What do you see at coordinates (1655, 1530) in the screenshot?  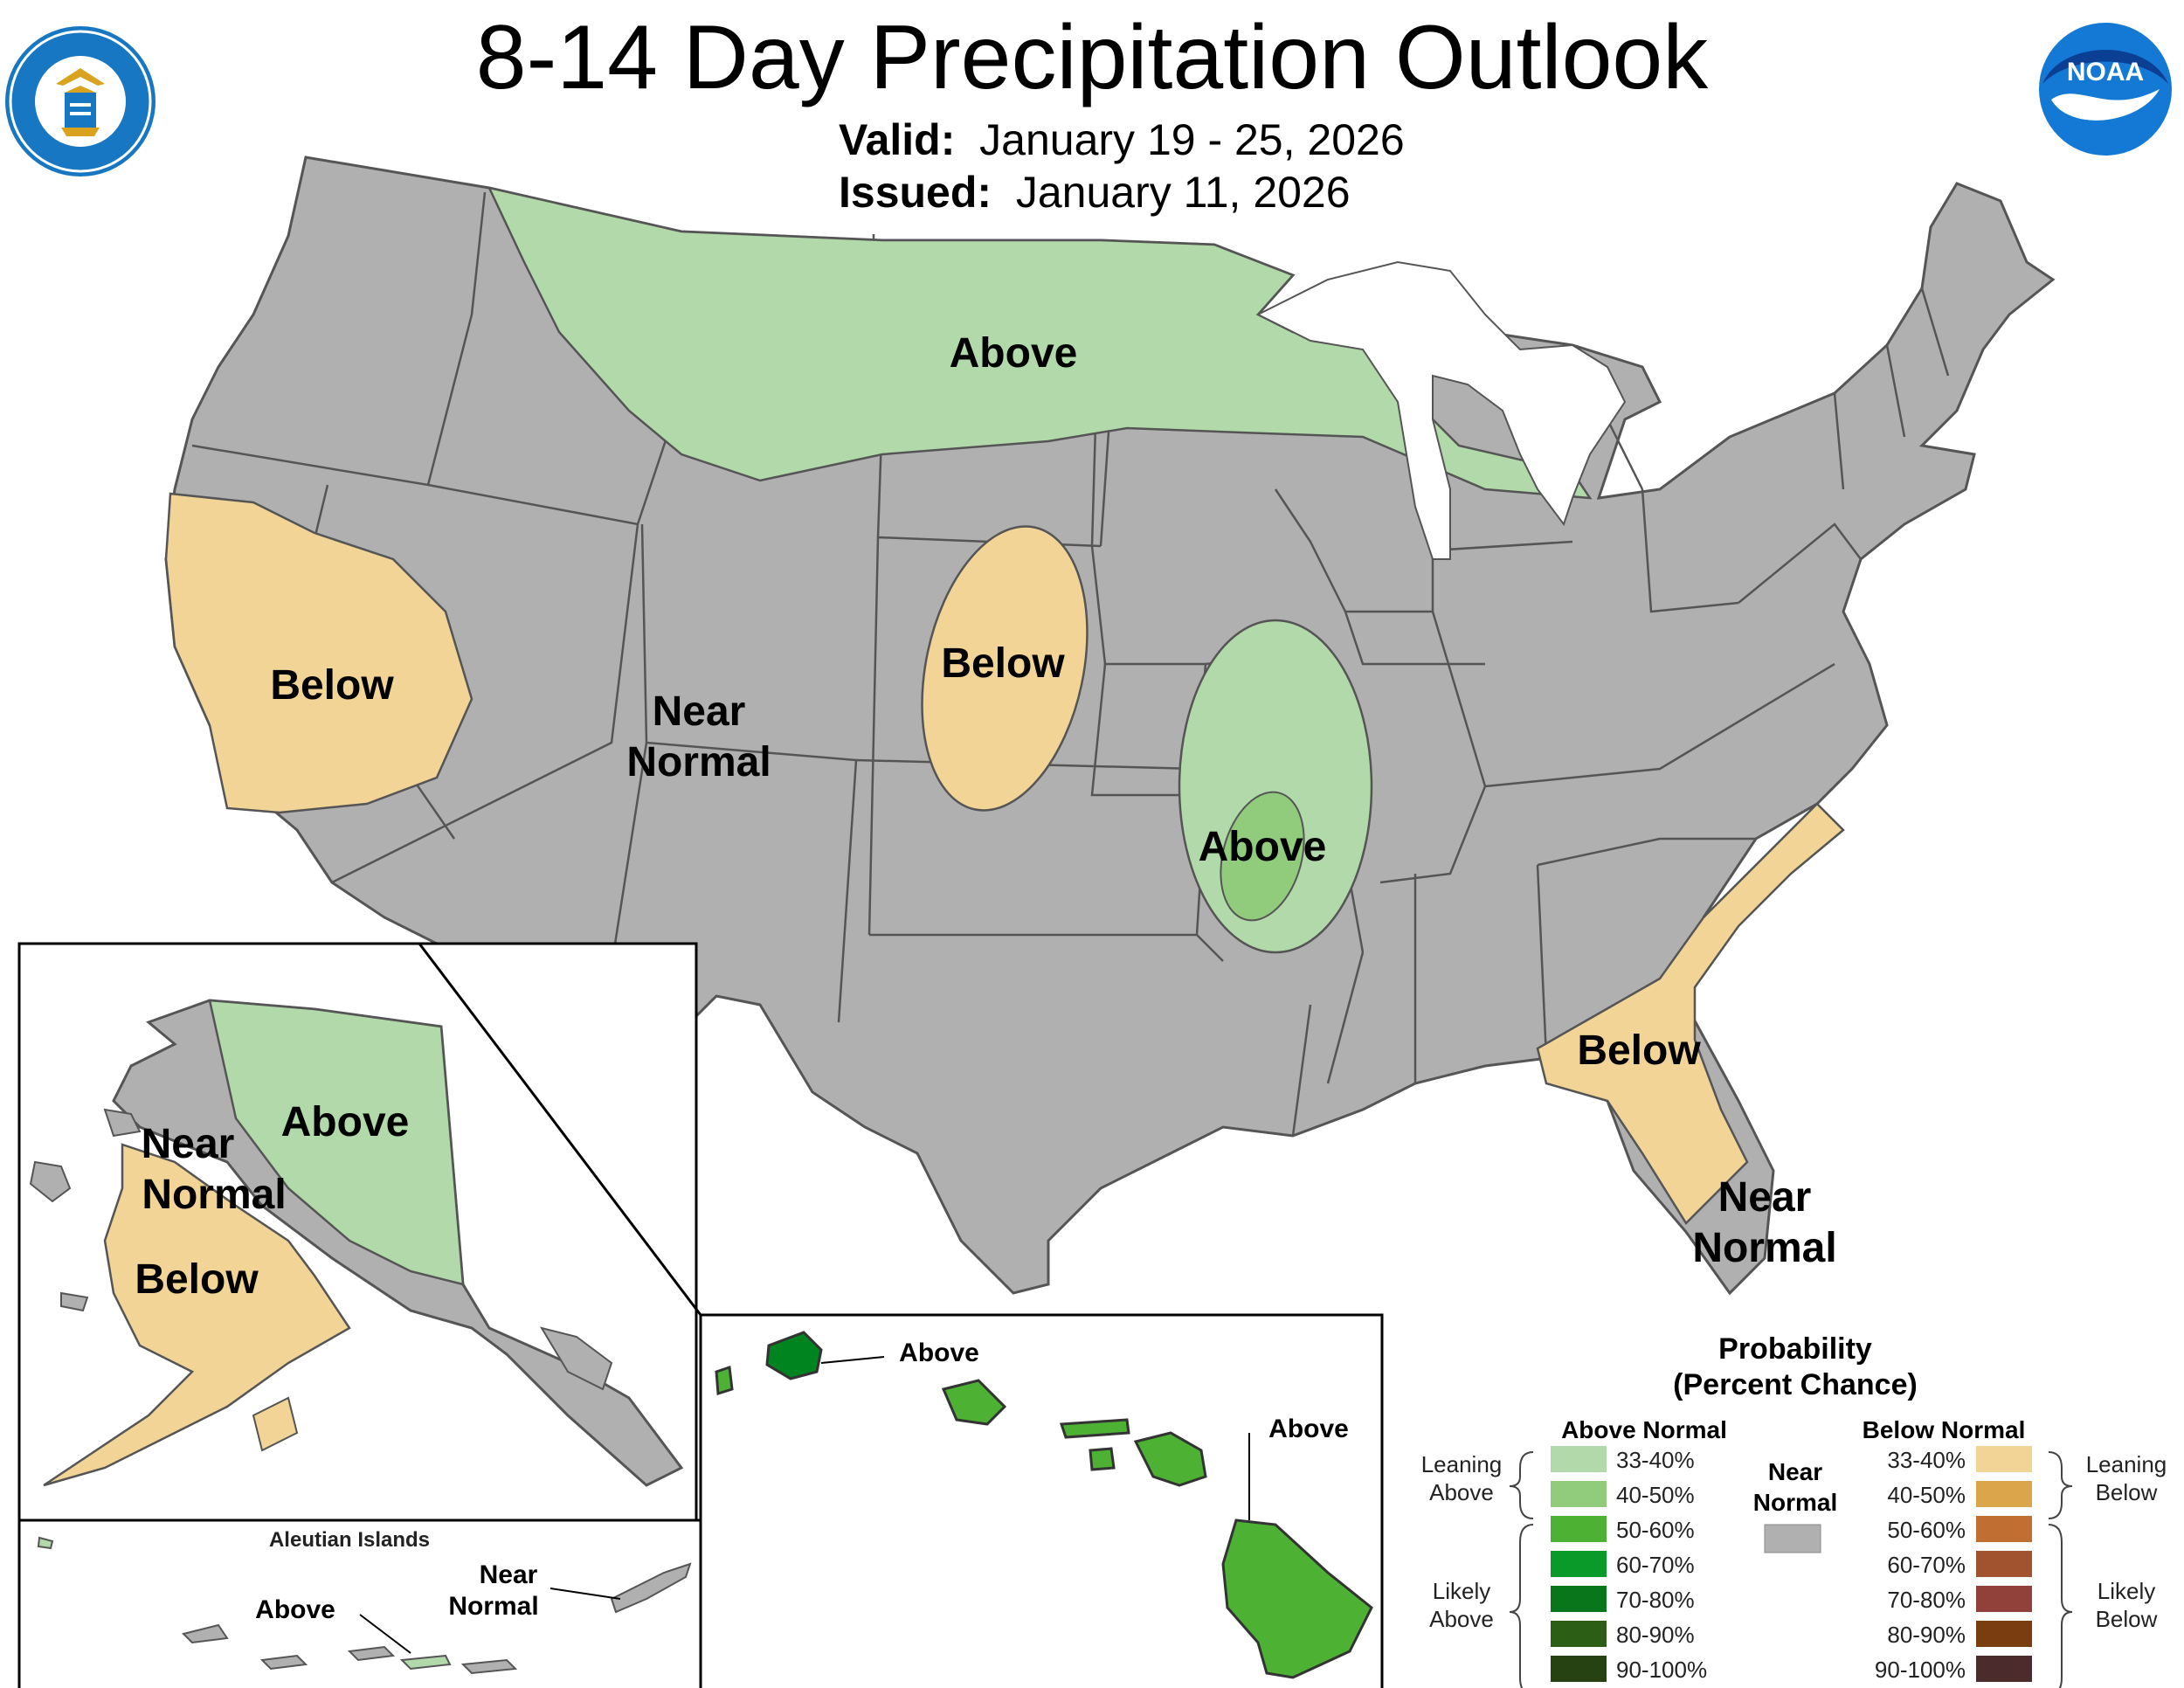 I see `legend-above-label-3: 50-60%` at bounding box center [1655, 1530].